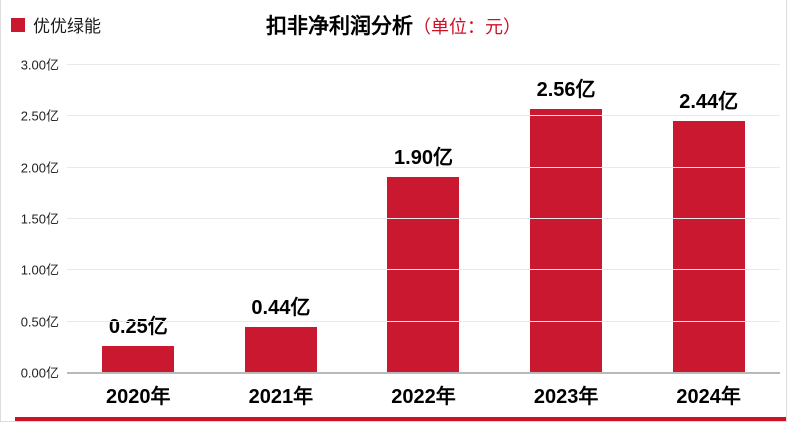 The image size is (787, 422). What do you see at coordinates (423, 158) in the screenshot?
I see `bar-value-label: 1.90亿` at bounding box center [423, 158].